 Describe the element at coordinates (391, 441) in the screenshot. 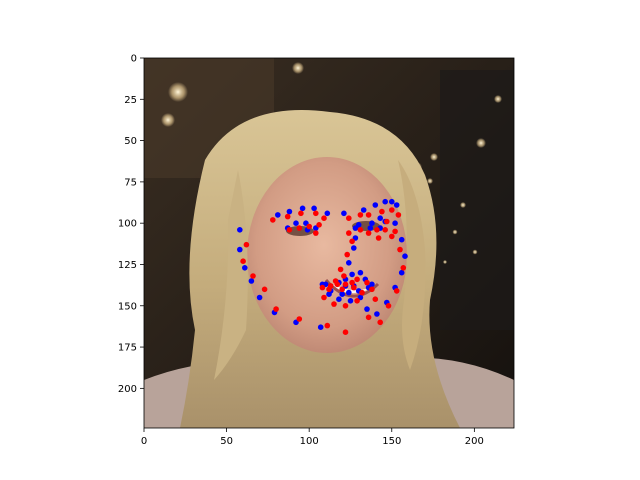

I see `x-tick-label: 150` at that location.